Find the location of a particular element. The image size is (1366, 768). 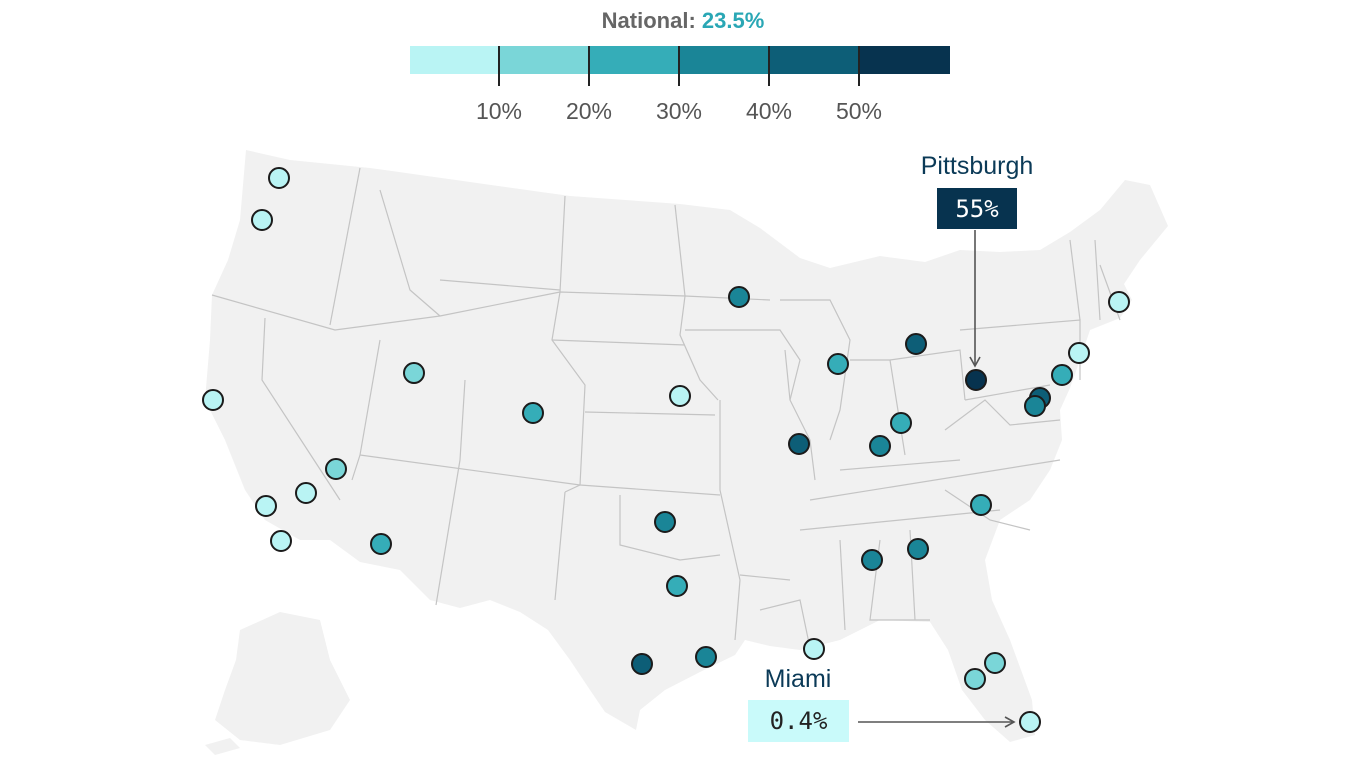

national-value: 23.5% is located at coordinates (733, 20).